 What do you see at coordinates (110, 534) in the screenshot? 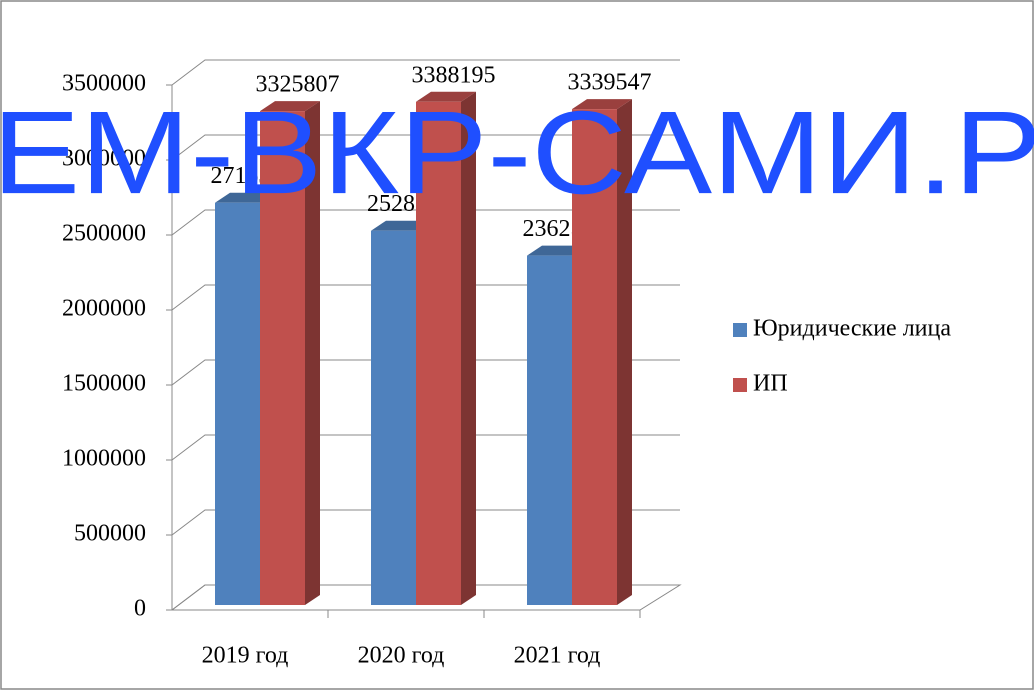
I see `y-tick-label: 500000` at bounding box center [110, 534].